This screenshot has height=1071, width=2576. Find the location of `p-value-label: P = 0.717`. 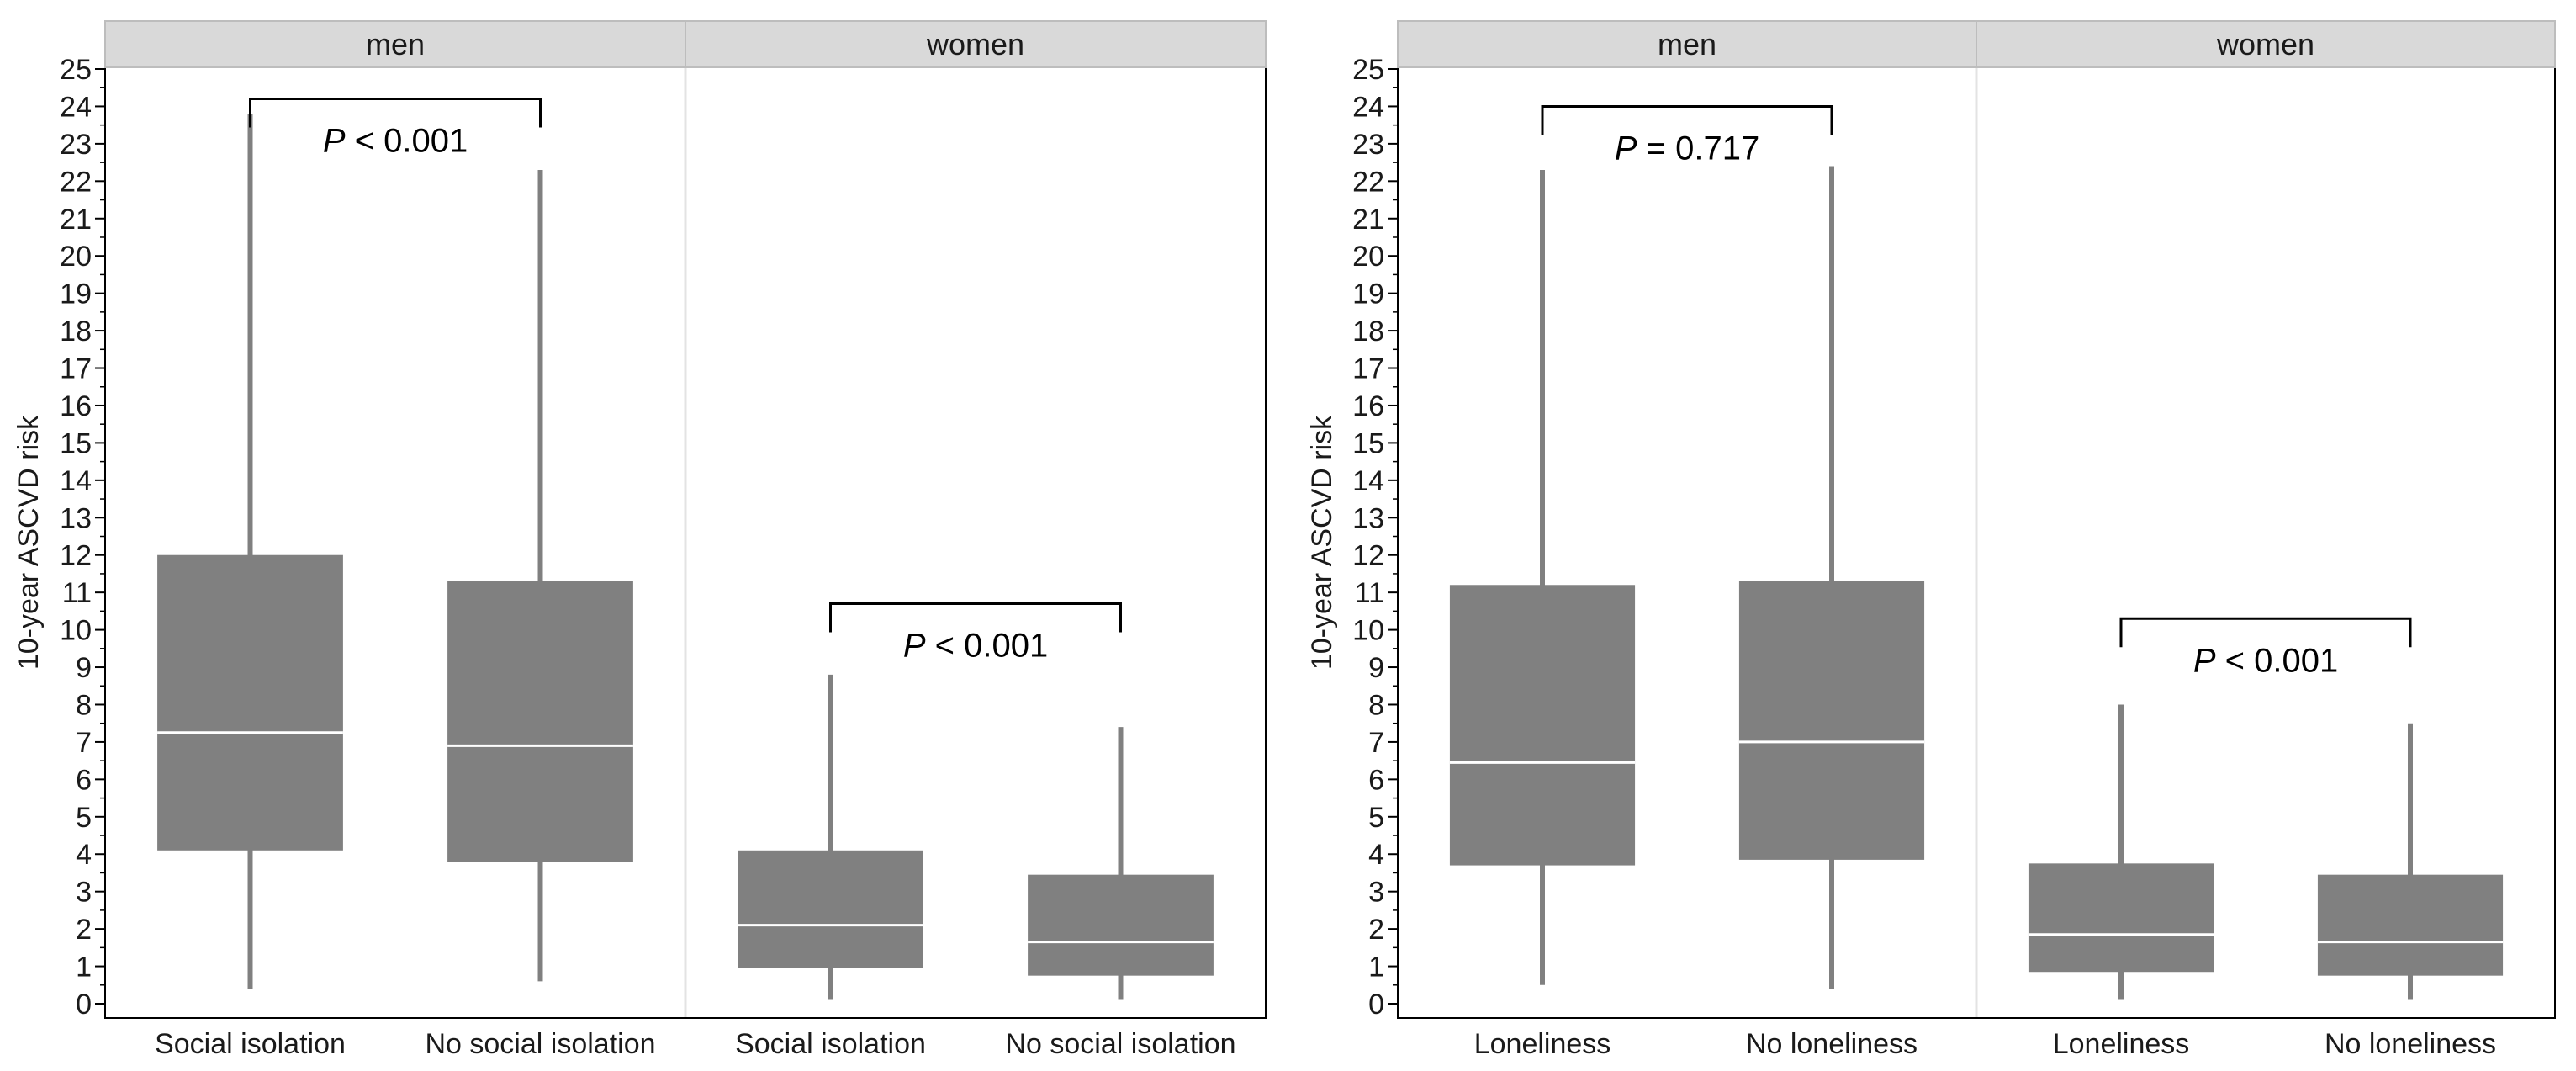

p-value-label: P = 0.717 is located at coordinates (1687, 148).